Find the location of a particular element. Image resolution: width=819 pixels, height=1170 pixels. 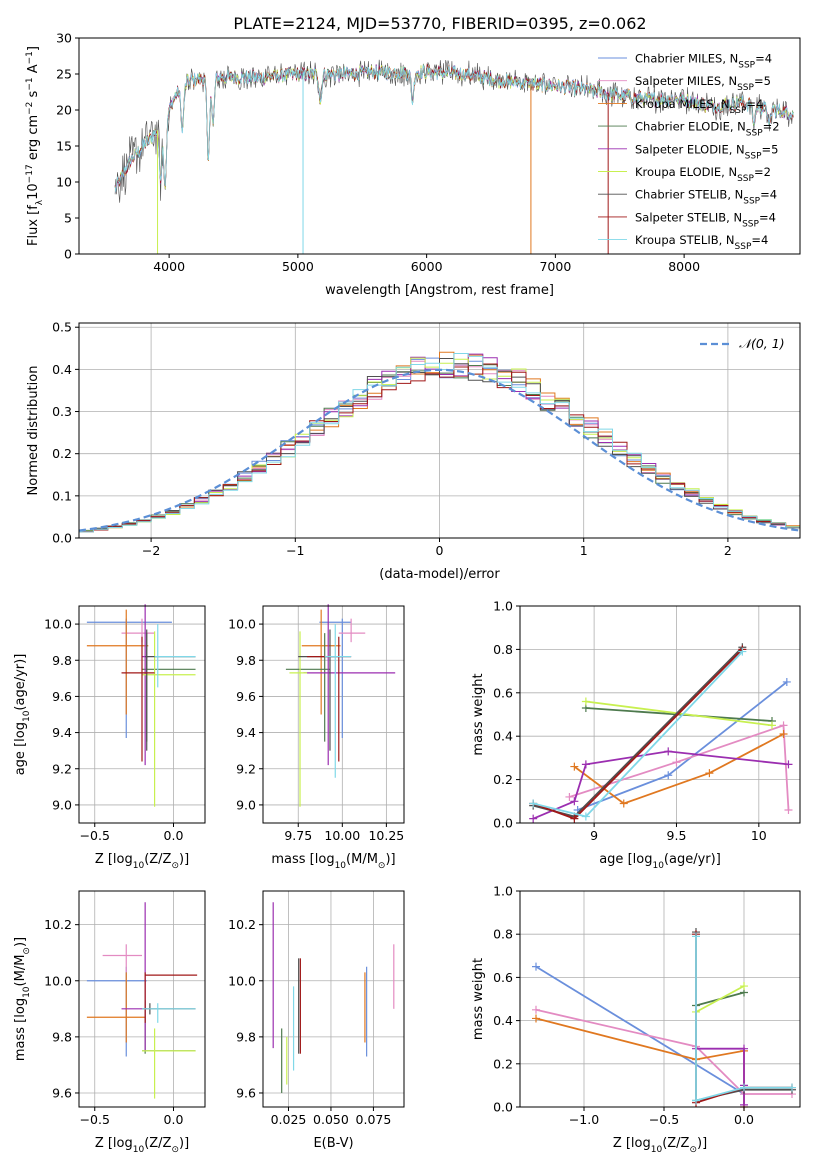

x-tick-label: −1 is located at coordinates (295, 550).